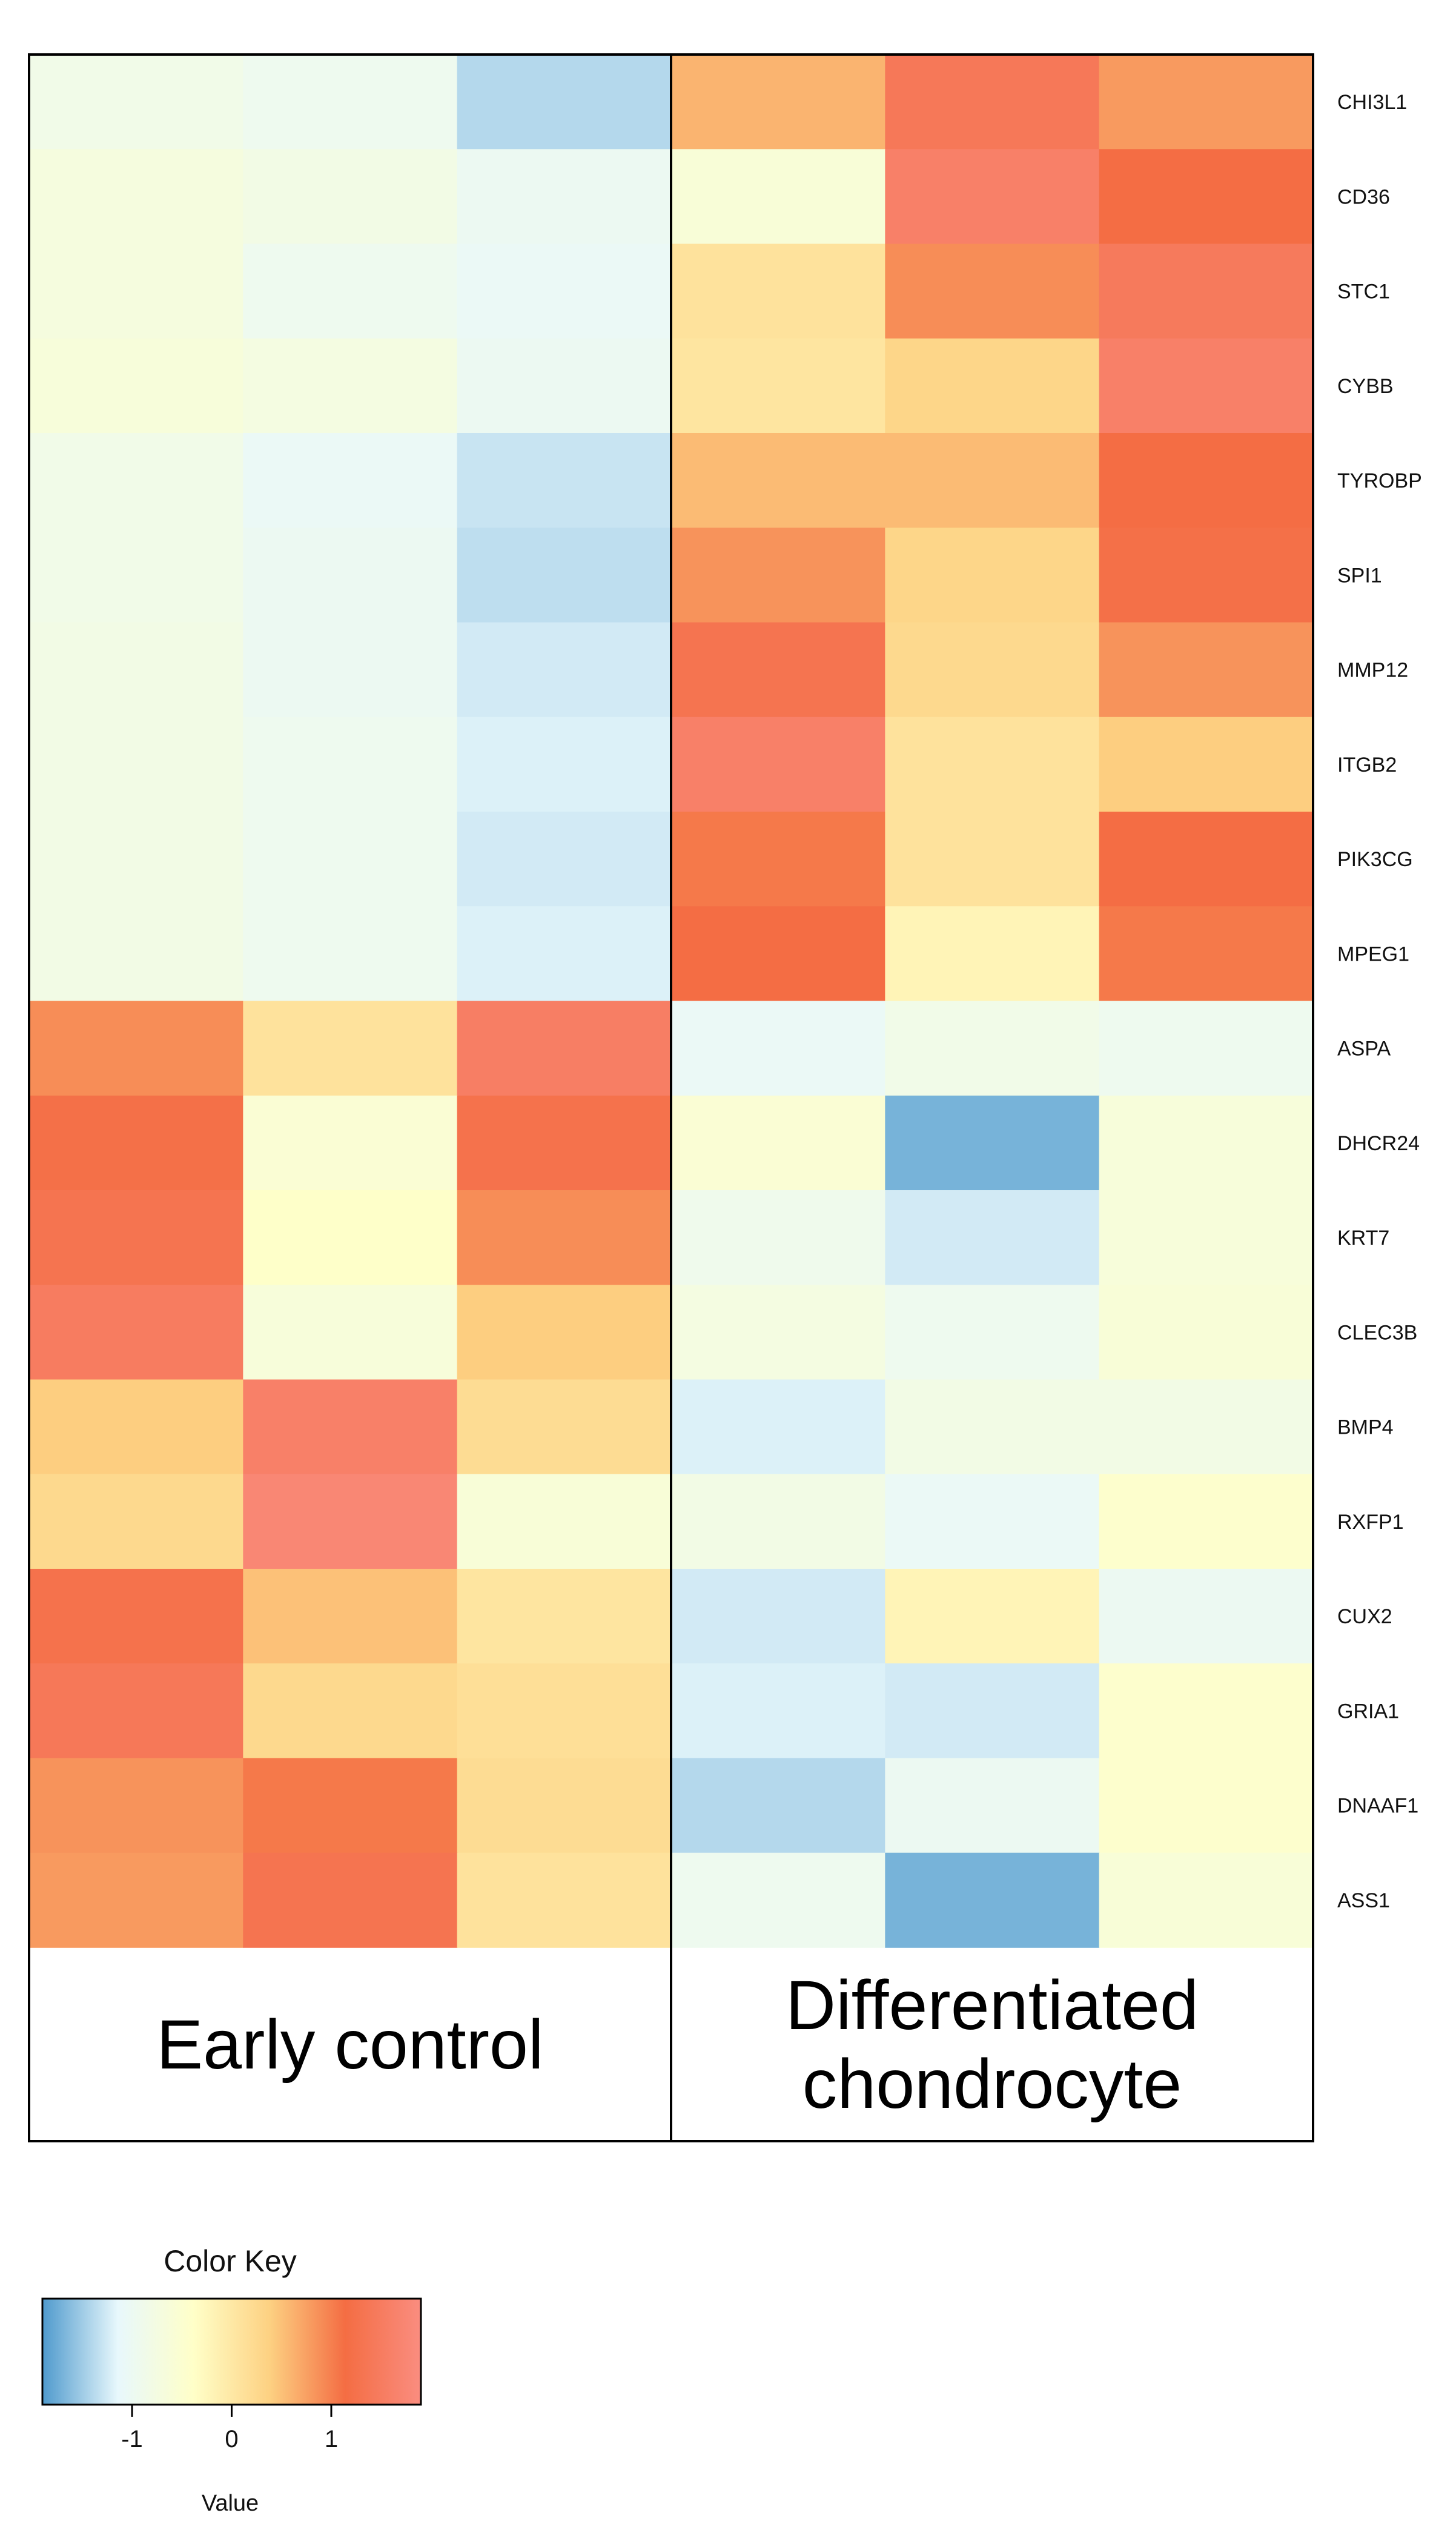  Describe the element at coordinates (331, 2439) in the screenshot. I see `color-key-tick-label: 1` at that location.